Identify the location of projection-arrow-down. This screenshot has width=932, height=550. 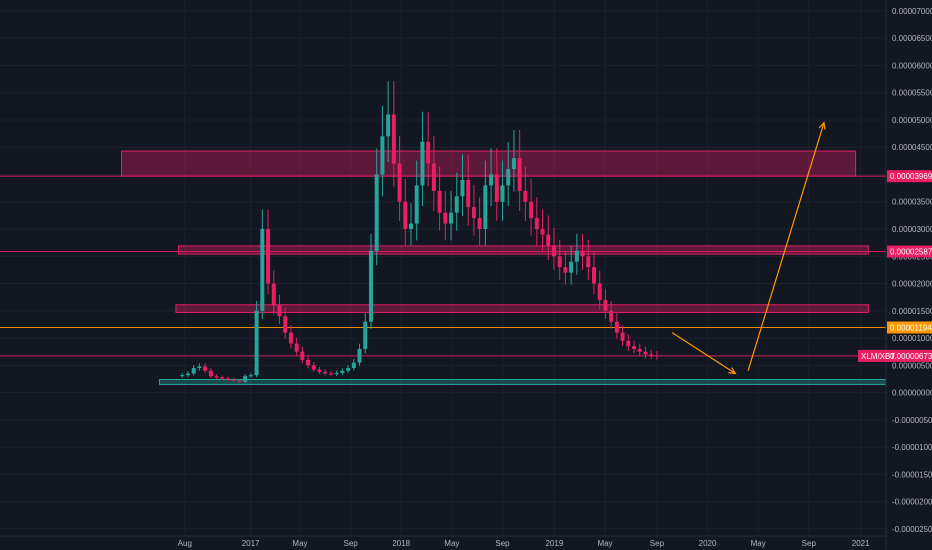
(703, 353).